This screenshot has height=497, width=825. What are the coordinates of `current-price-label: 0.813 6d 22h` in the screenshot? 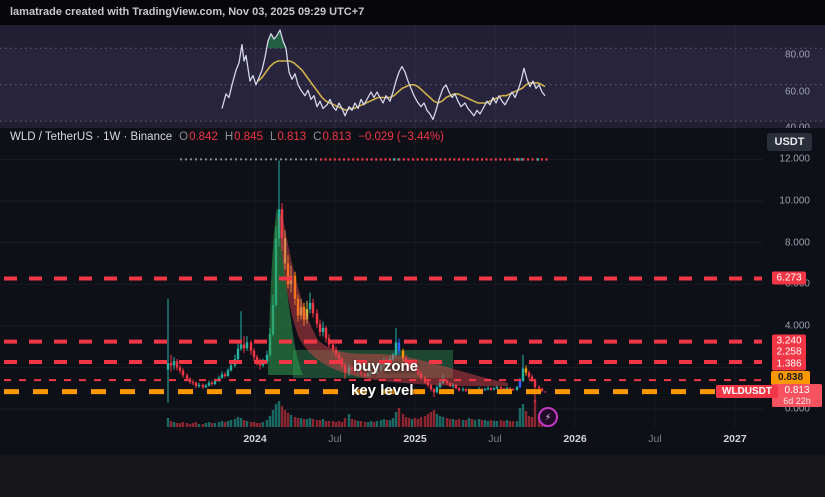 It's located at (797, 395).